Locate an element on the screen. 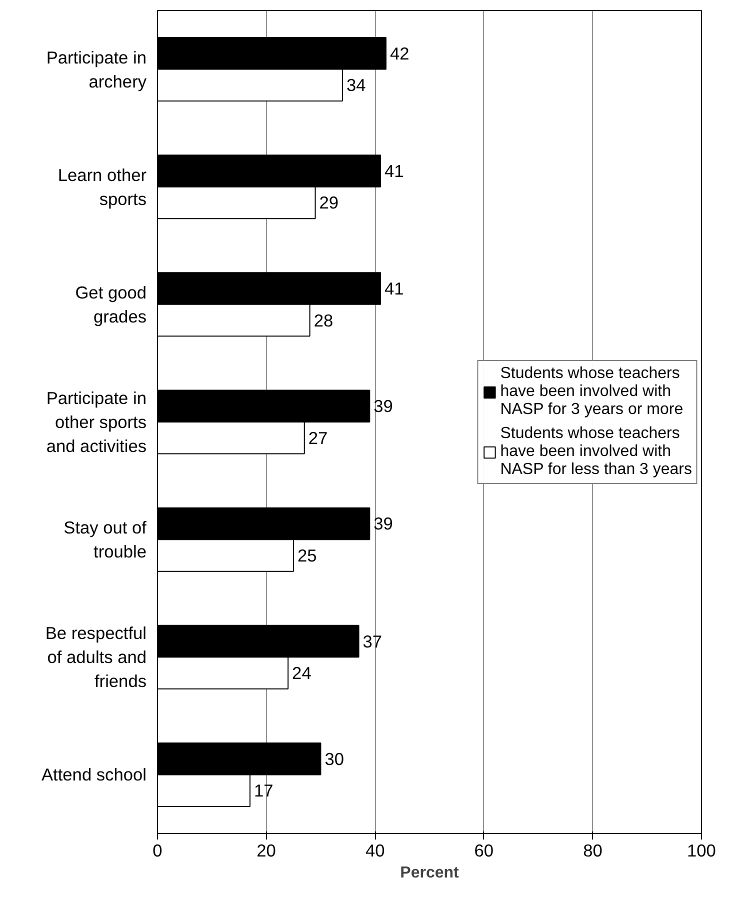 The height and width of the screenshot is (913, 741). y-tick-label: Participate in archery is located at coordinates (96, 69).